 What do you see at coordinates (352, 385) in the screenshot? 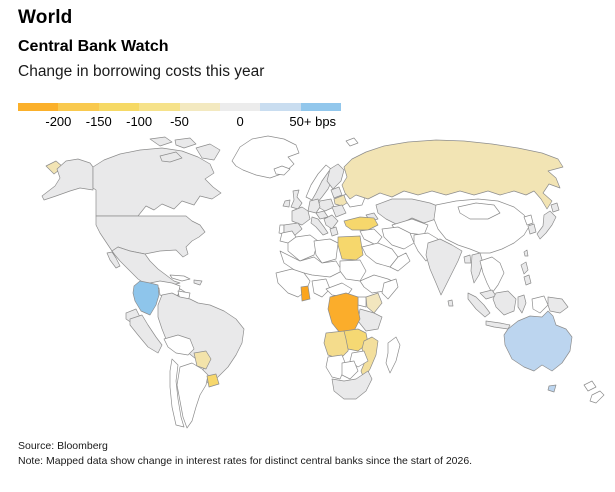
I see `country-south-africa` at bounding box center [352, 385].